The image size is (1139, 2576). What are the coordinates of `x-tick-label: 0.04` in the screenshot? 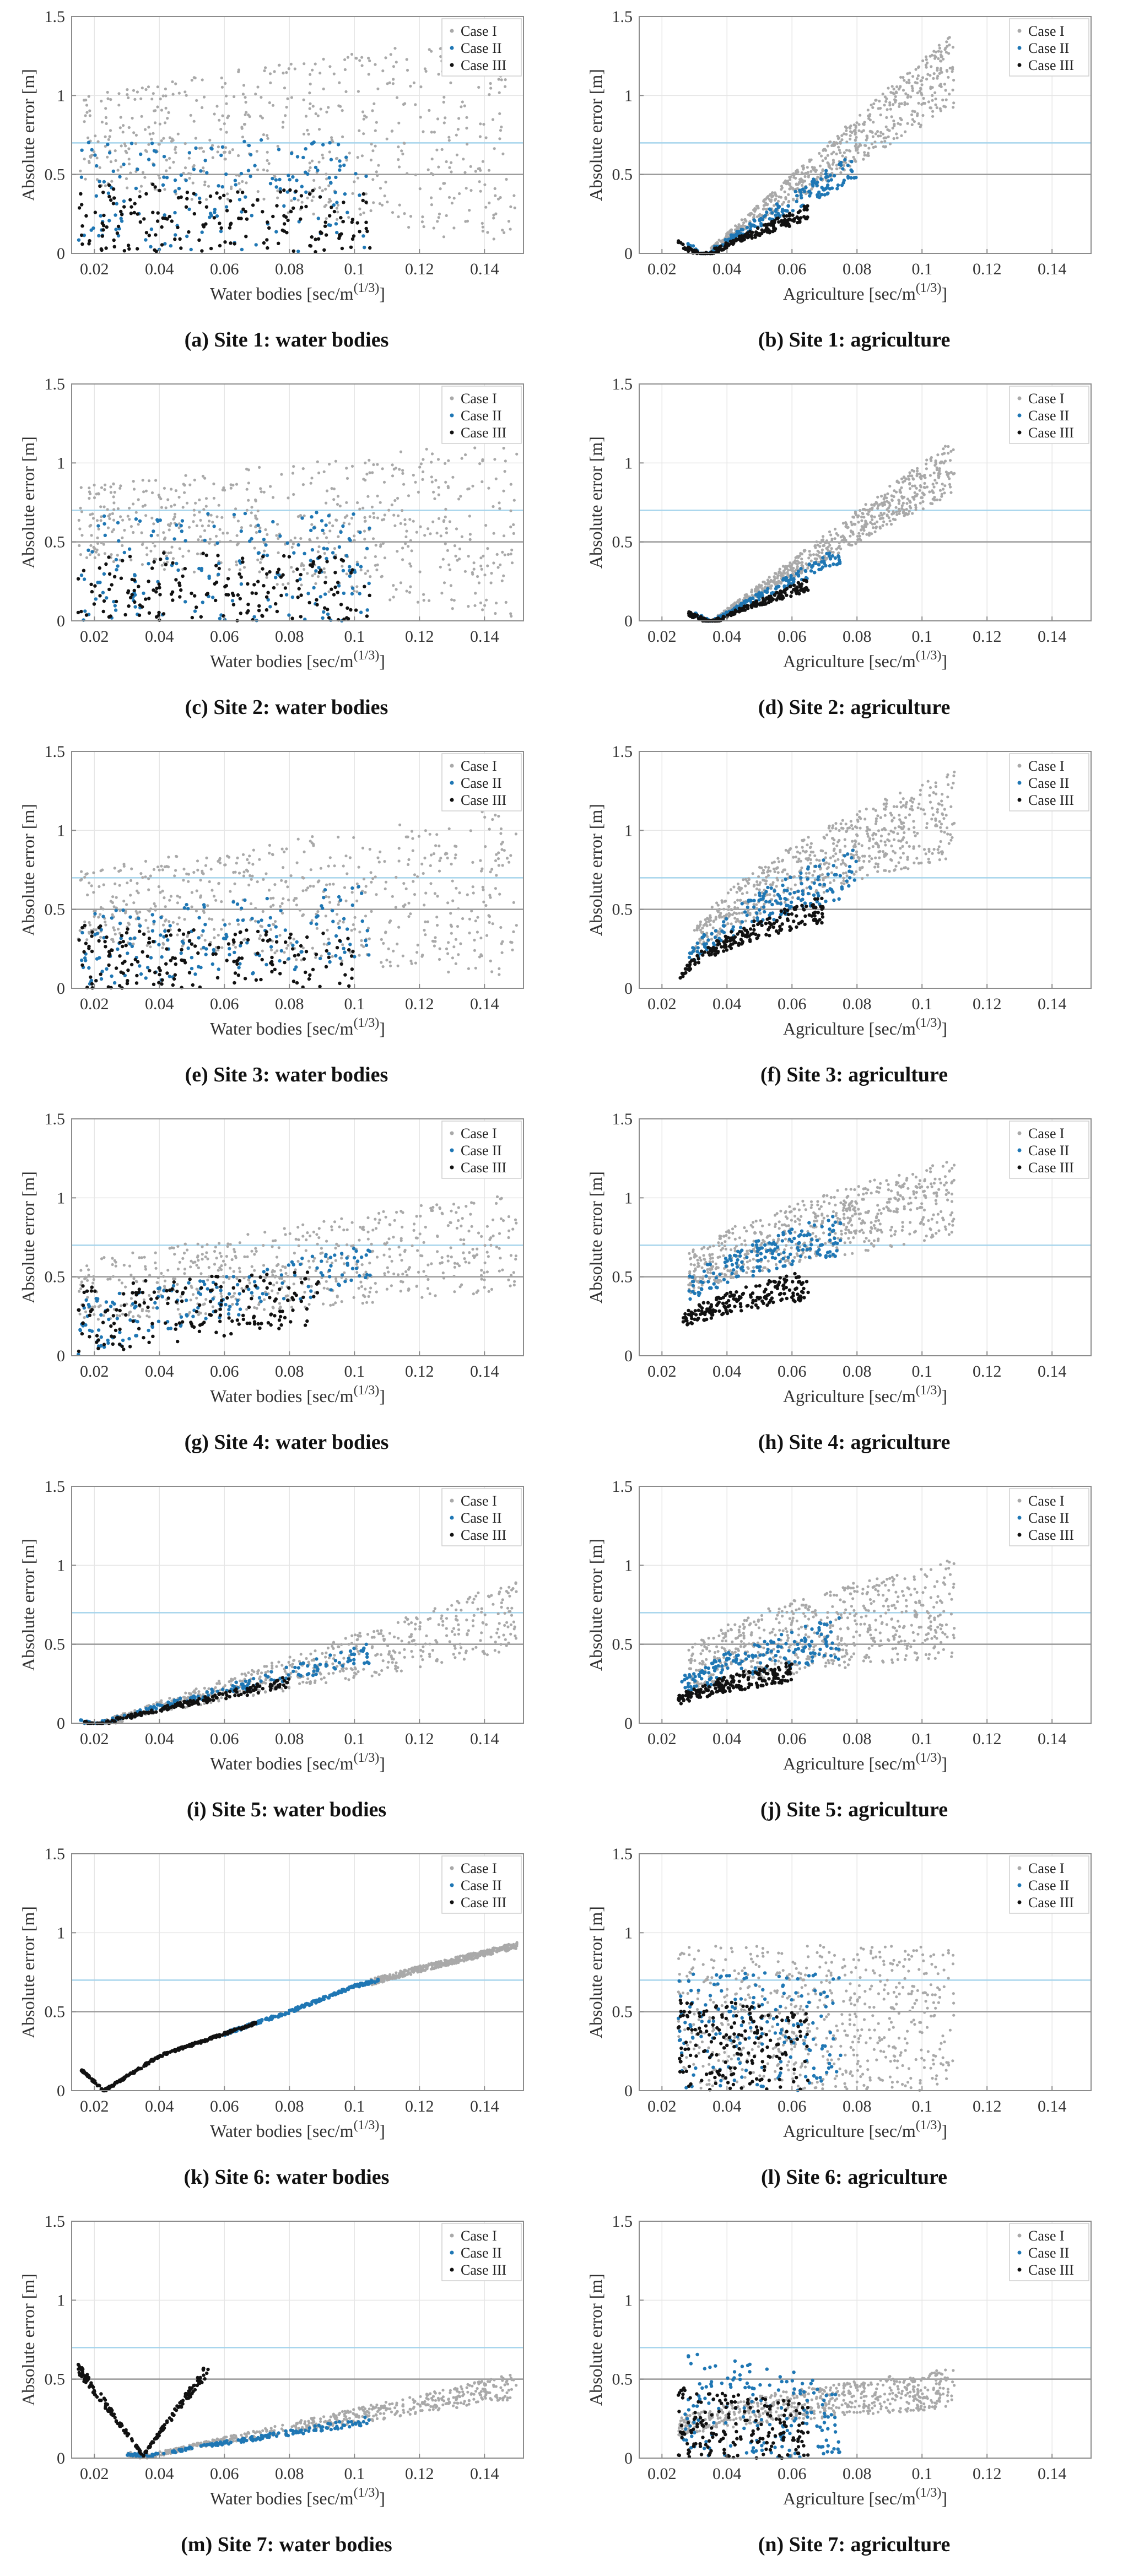 It's located at (159, 269).